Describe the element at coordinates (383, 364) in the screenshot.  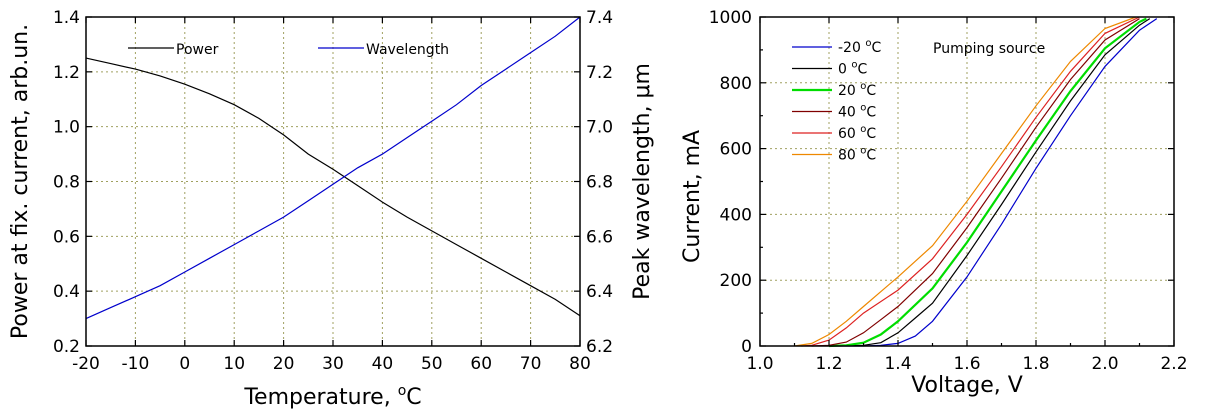
I see `x-tick-label: 40` at that location.